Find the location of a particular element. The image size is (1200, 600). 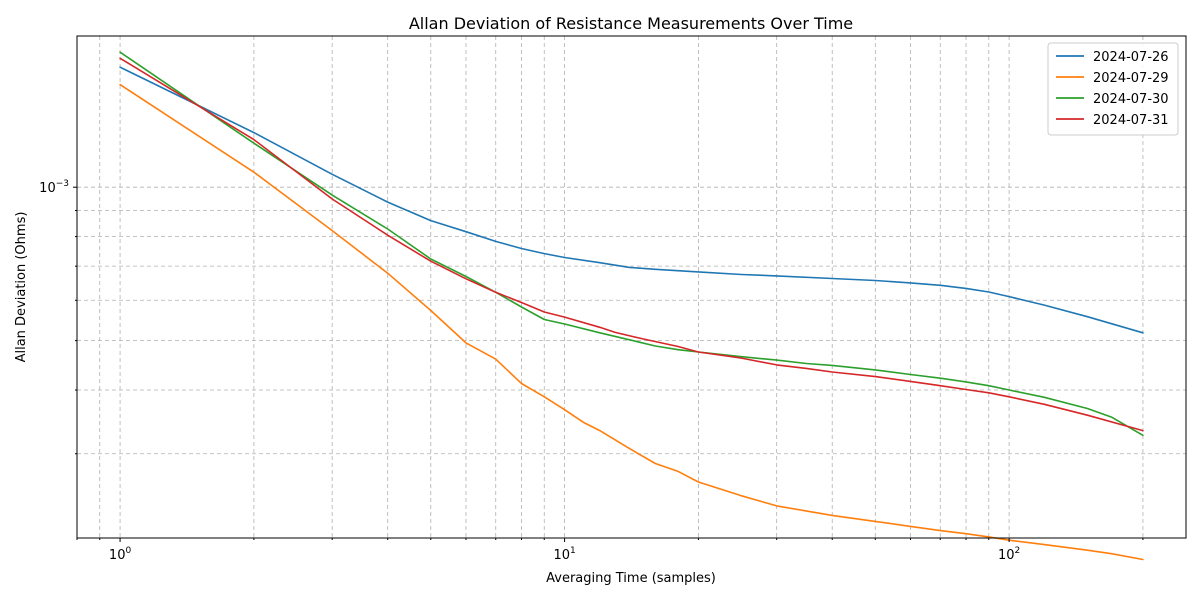

legend-box is located at coordinates (1113, 89).